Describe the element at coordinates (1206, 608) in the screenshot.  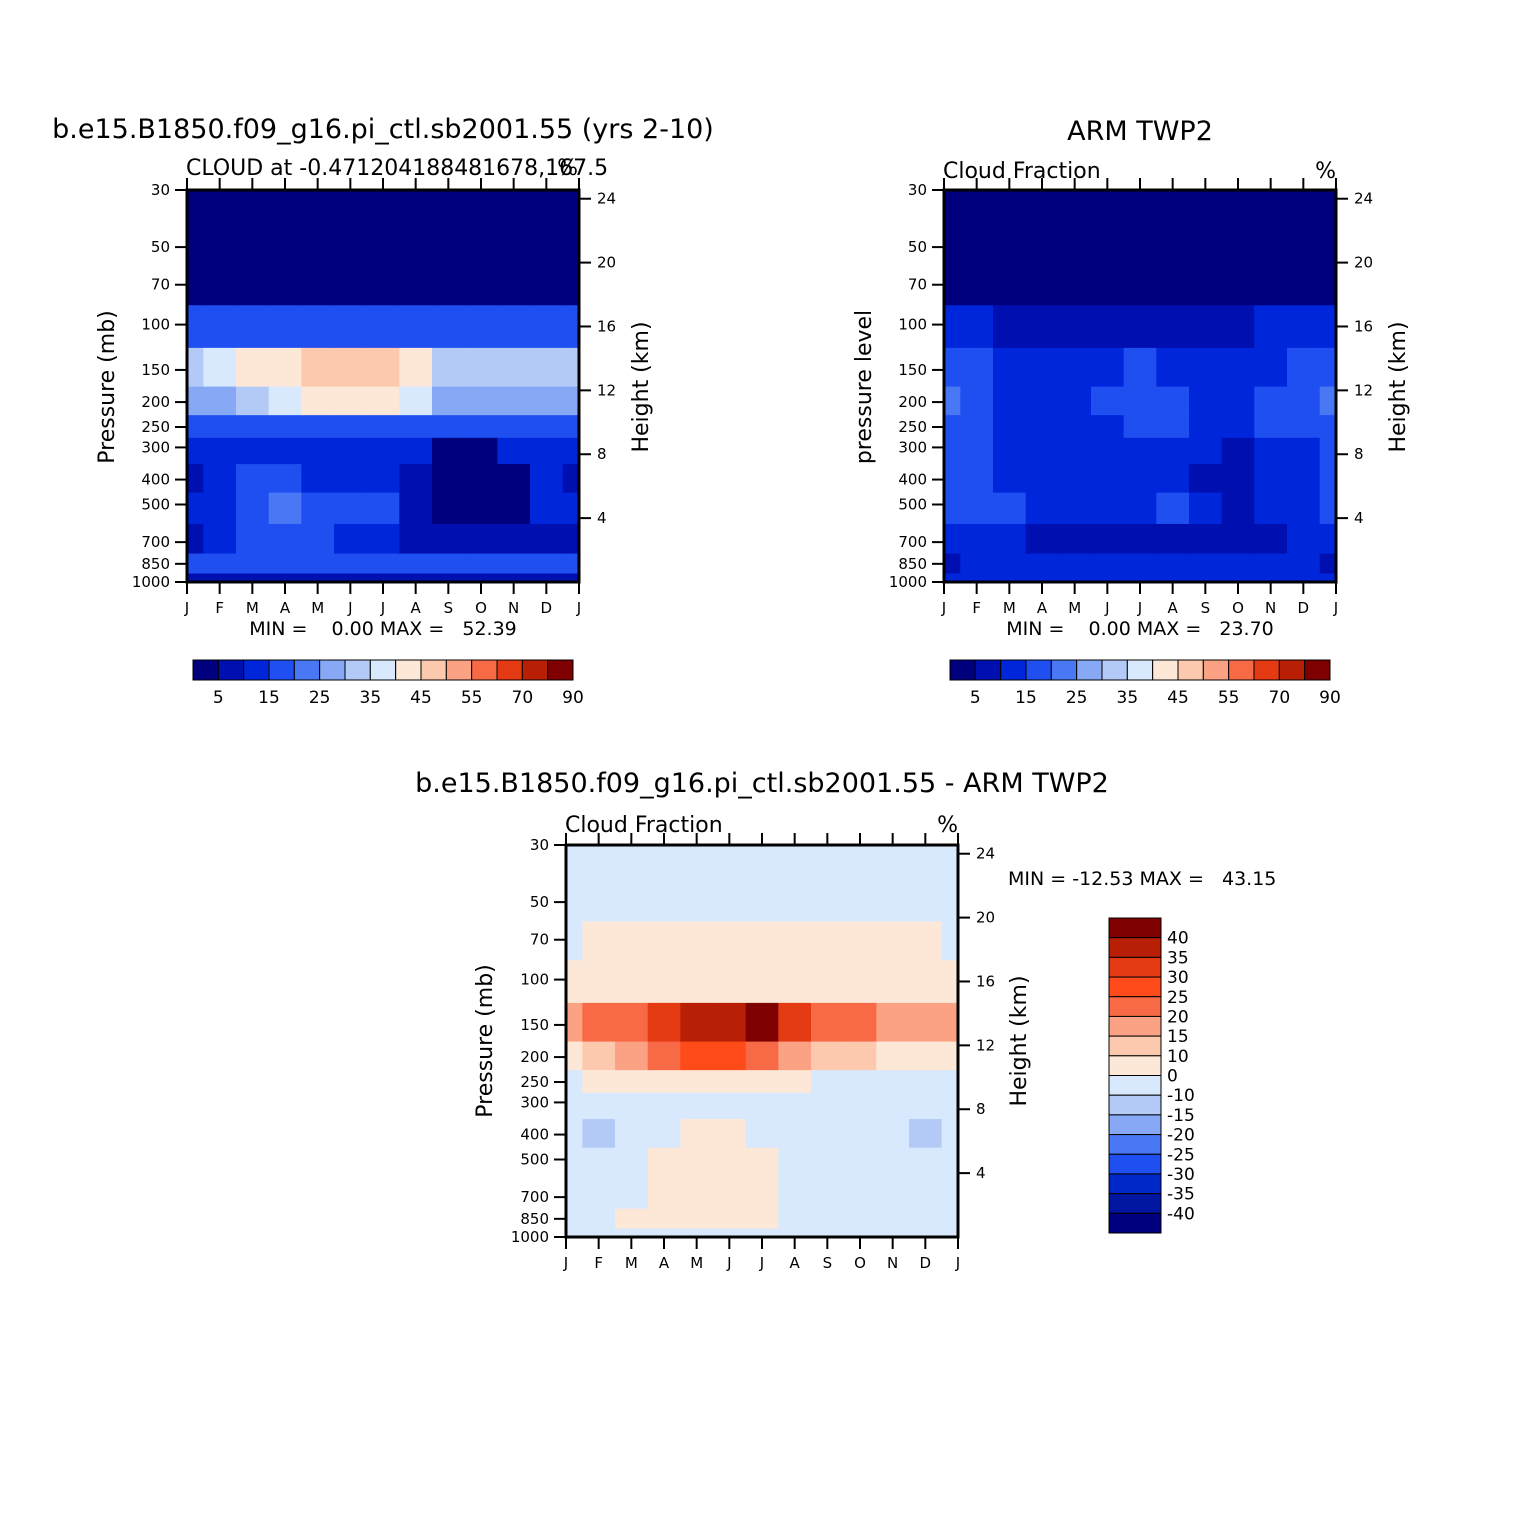
I see `x-tick-label: S` at that location.